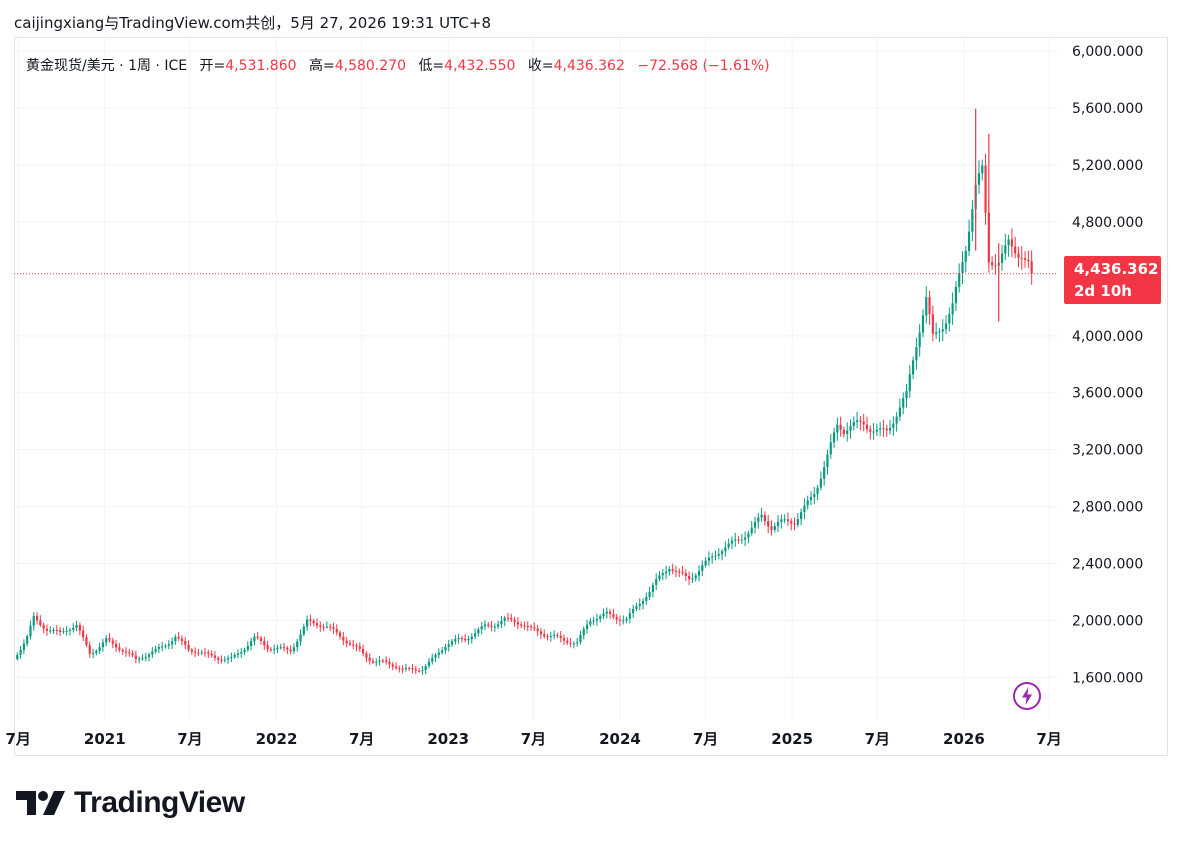 Image resolution: width=1184 pixels, height=848 pixels. What do you see at coordinates (1107, 337) in the screenshot?
I see `y-tick-label: 4,000.000` at bounding box center [1107, 337].